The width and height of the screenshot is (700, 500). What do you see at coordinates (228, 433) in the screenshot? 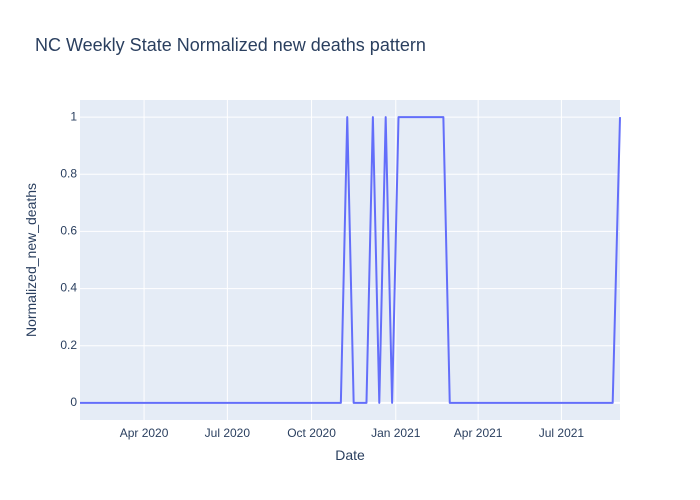
I see `x-tick-label: Jul 2020` at bounding box center [228, 433].